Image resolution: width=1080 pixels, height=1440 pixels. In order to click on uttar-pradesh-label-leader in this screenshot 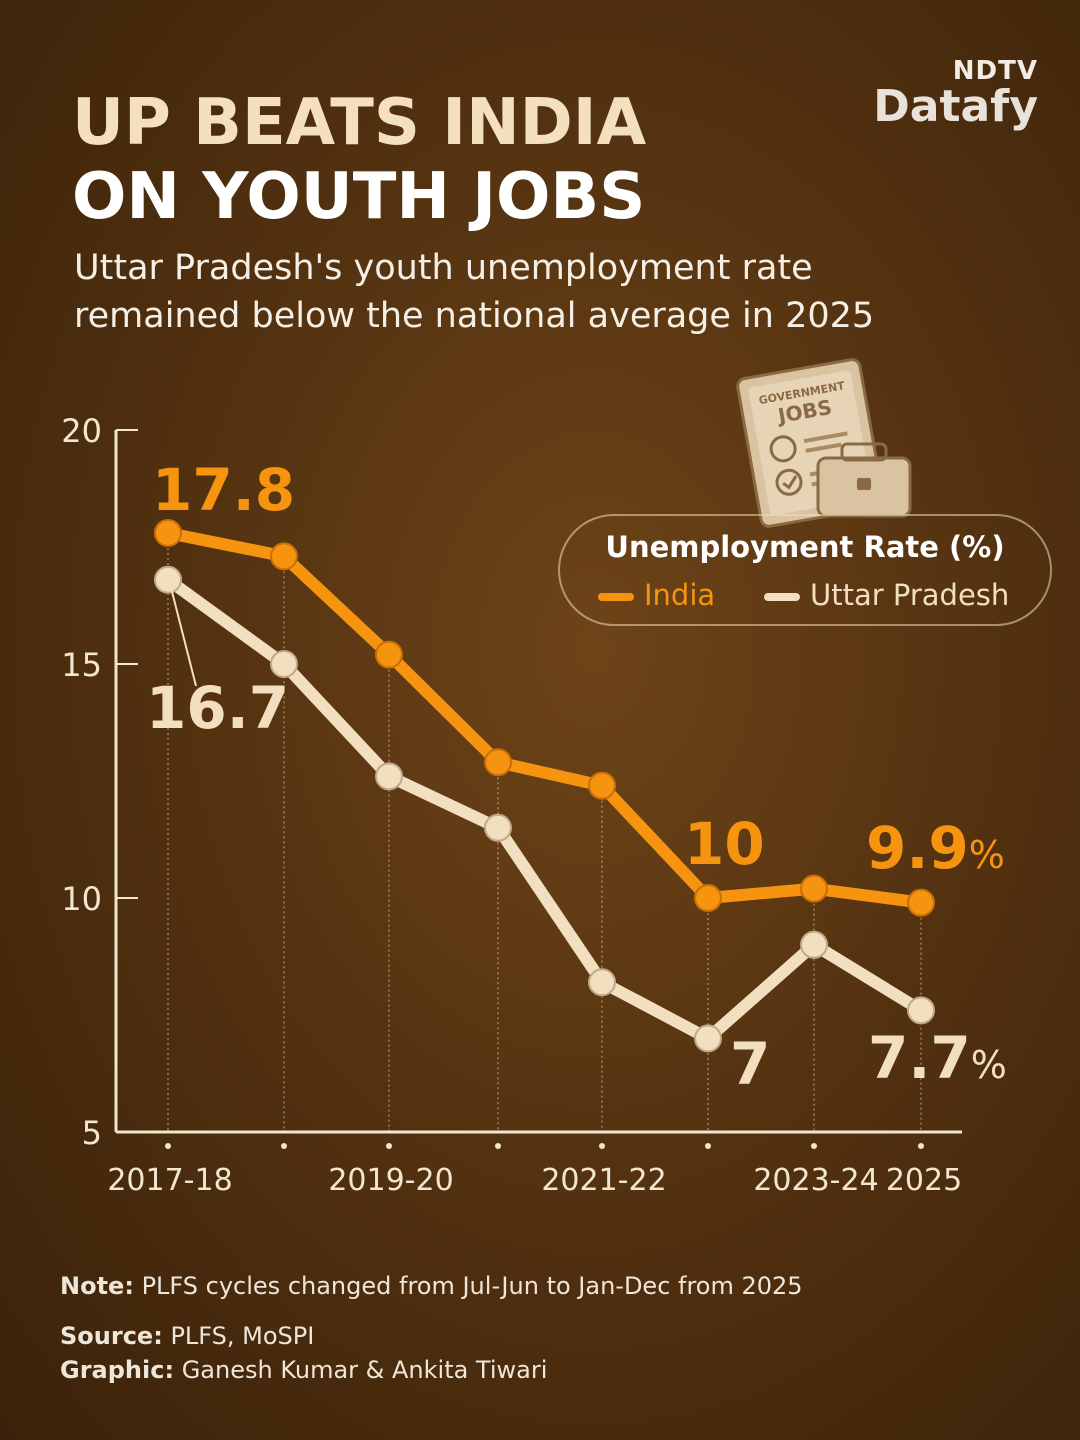, I will do `click(183, 635)`.